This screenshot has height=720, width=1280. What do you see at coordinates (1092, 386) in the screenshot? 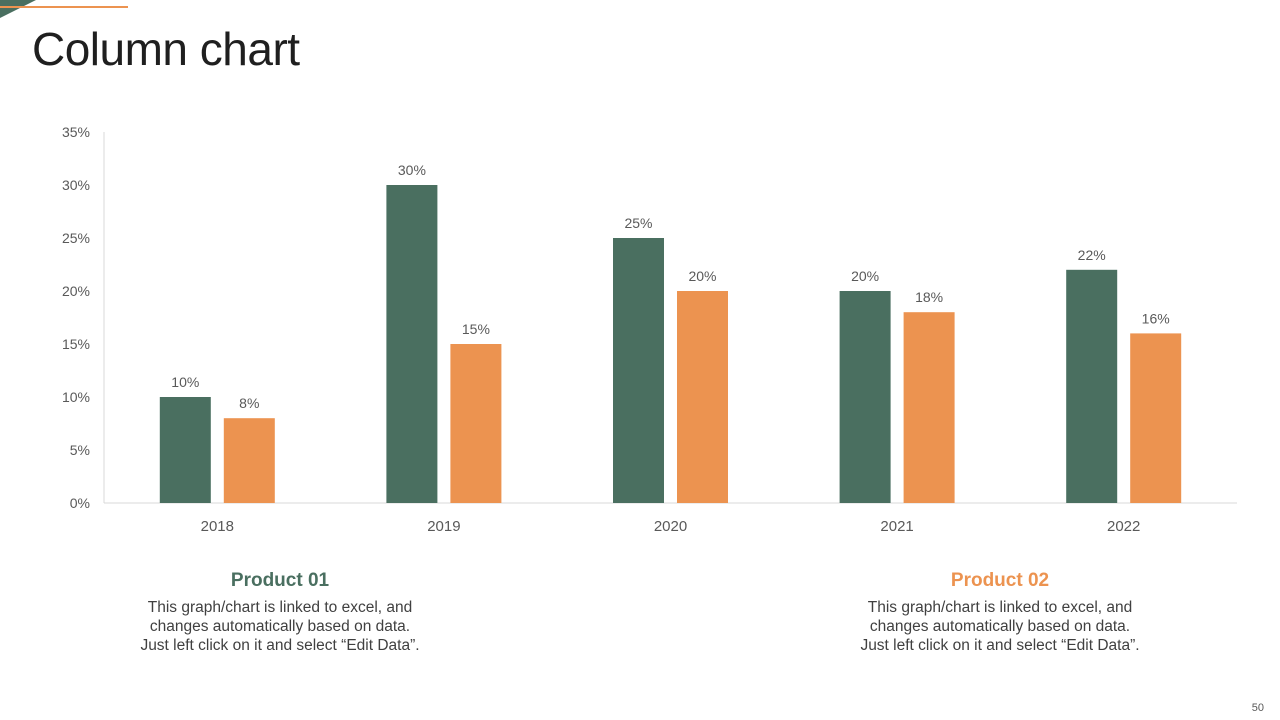
I see `bar-product-01-2022` at bounding box center [1092, 386].